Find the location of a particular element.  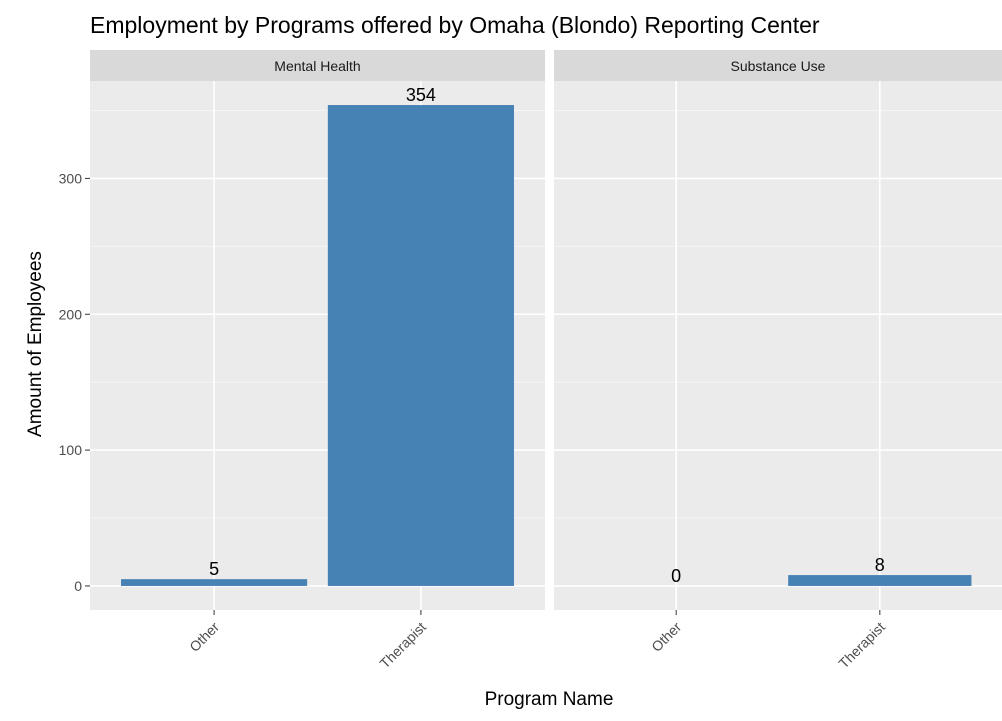

data-label: 0 is located at coordinates (676, 576).